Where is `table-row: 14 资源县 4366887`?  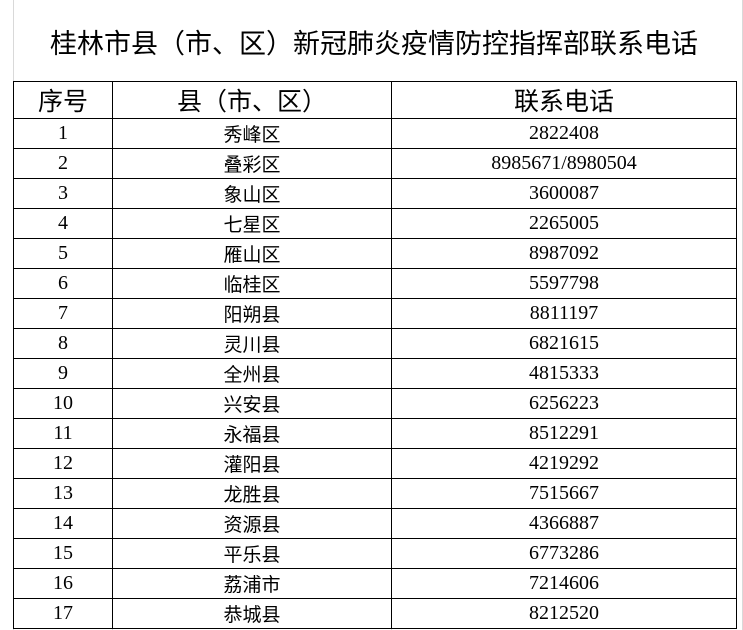 table-row: 14 资源县 4366887 is located at coordinates (375, 523).